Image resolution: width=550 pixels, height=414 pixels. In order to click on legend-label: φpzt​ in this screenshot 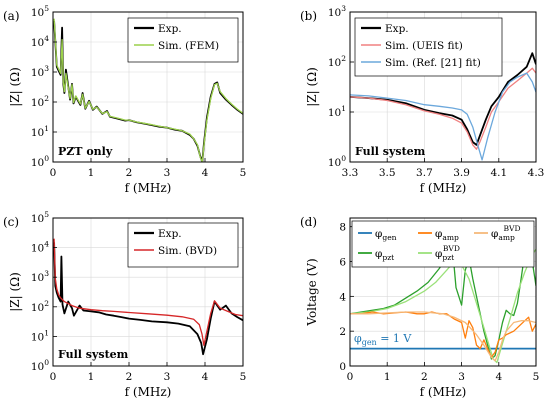, I will do `click(384, 255)`.